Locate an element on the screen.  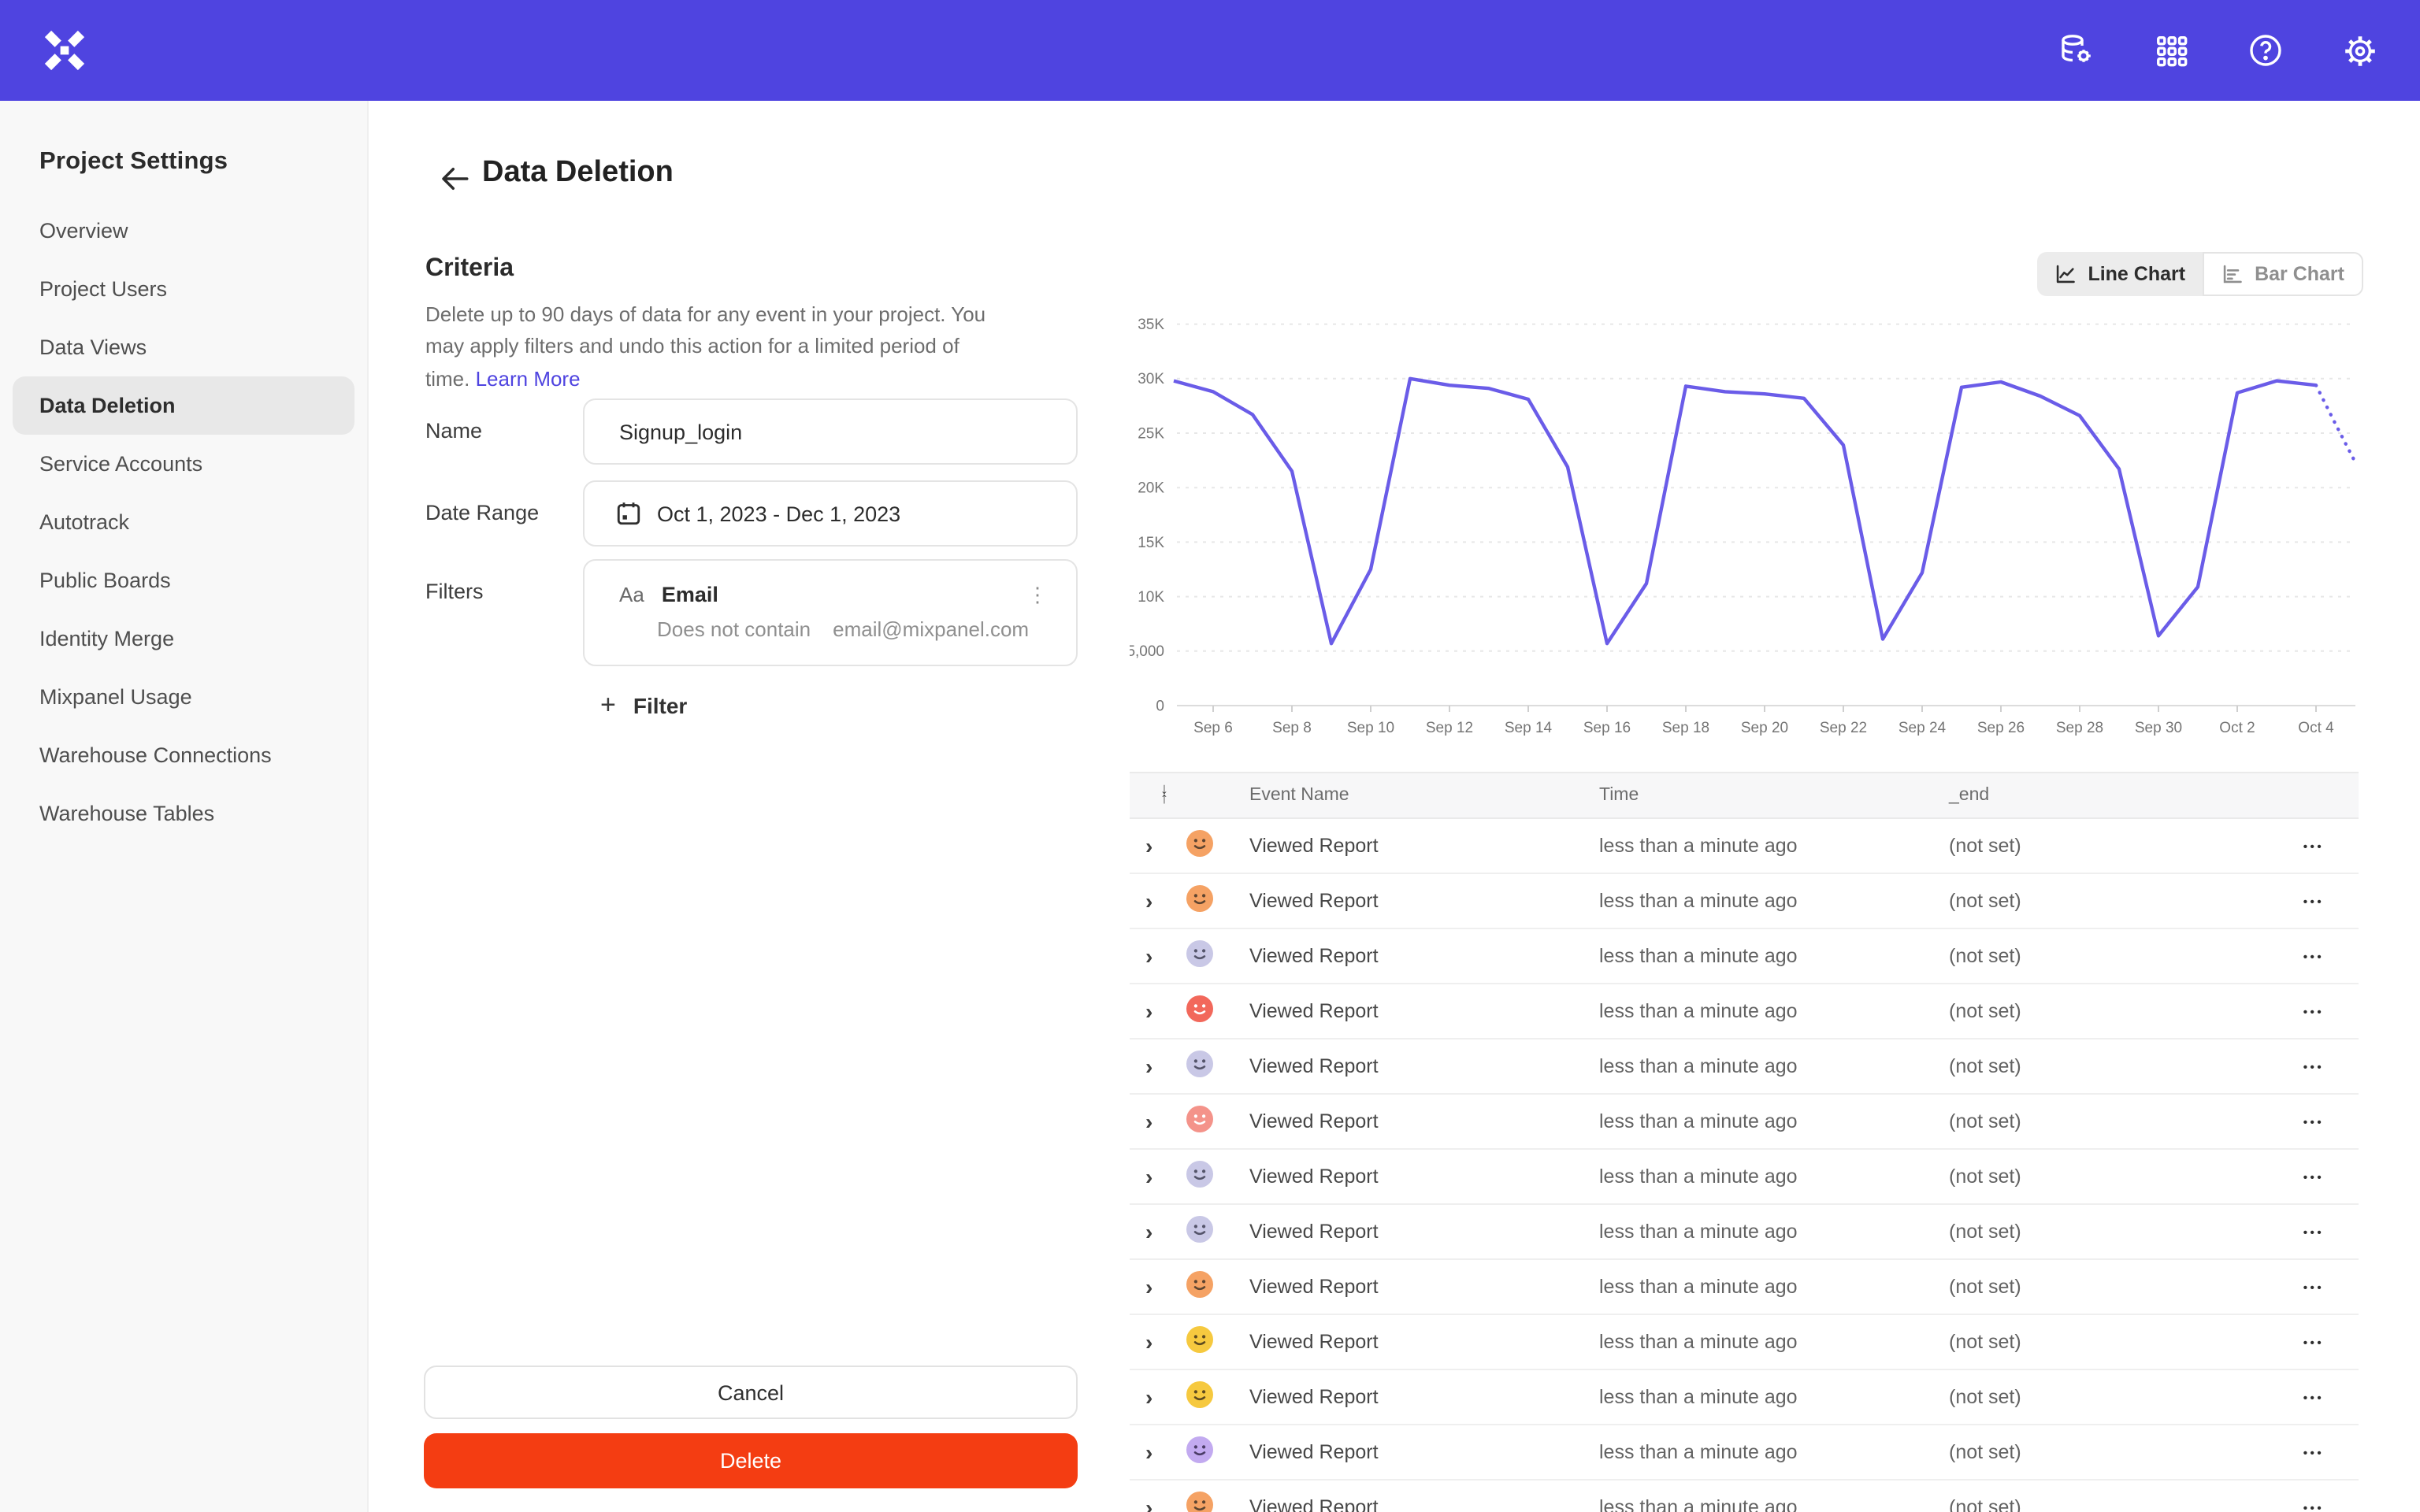
mixpanel-x-icon is located at coordinates (64, 50).